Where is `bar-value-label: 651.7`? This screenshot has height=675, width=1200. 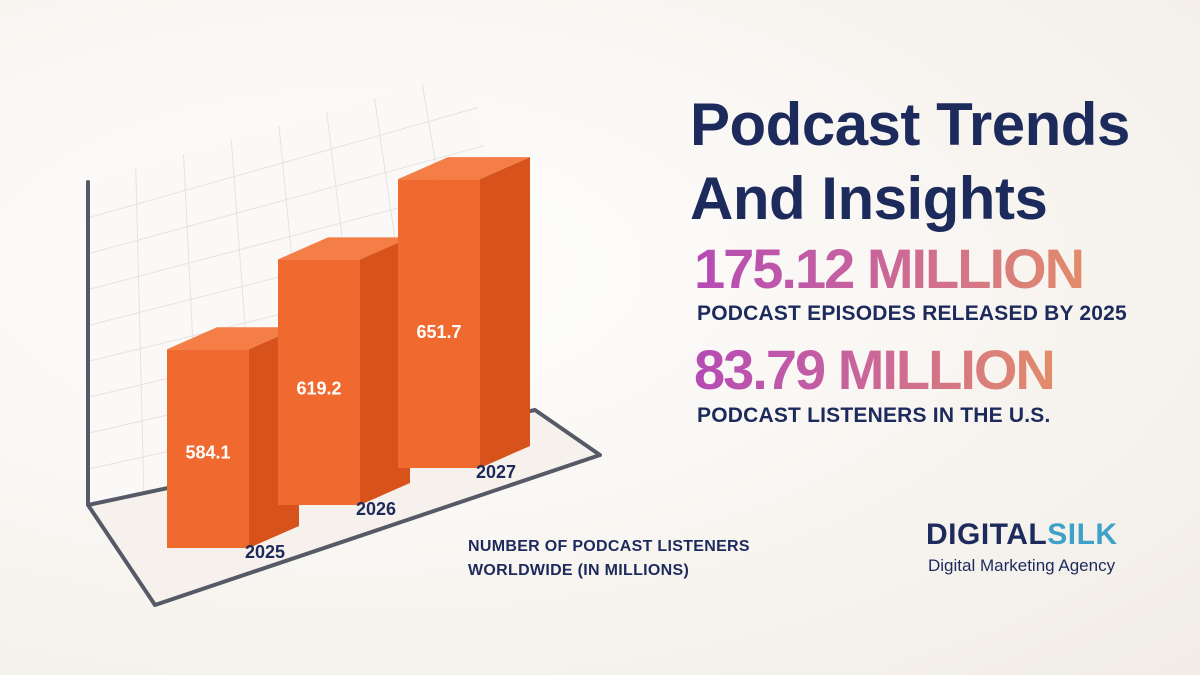
bar-value-label: 651.7 is located at coordinates (438, 332).